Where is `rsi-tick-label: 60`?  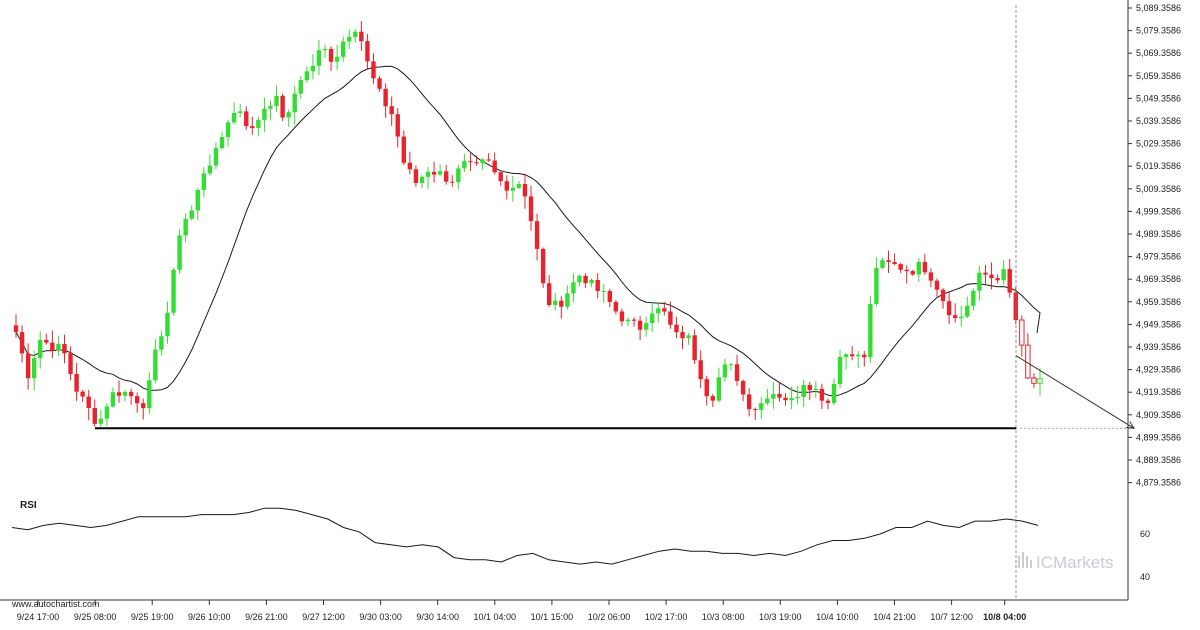 rsi-tick-label: 60 is located at coordinates (1145, 534).